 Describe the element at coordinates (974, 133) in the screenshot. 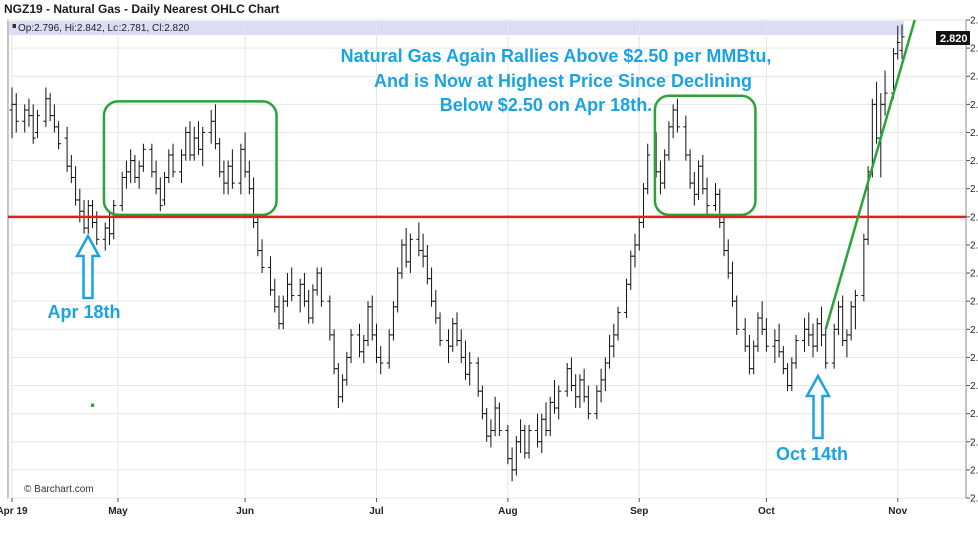

I see `y-tick-label: 2.650` at that location.